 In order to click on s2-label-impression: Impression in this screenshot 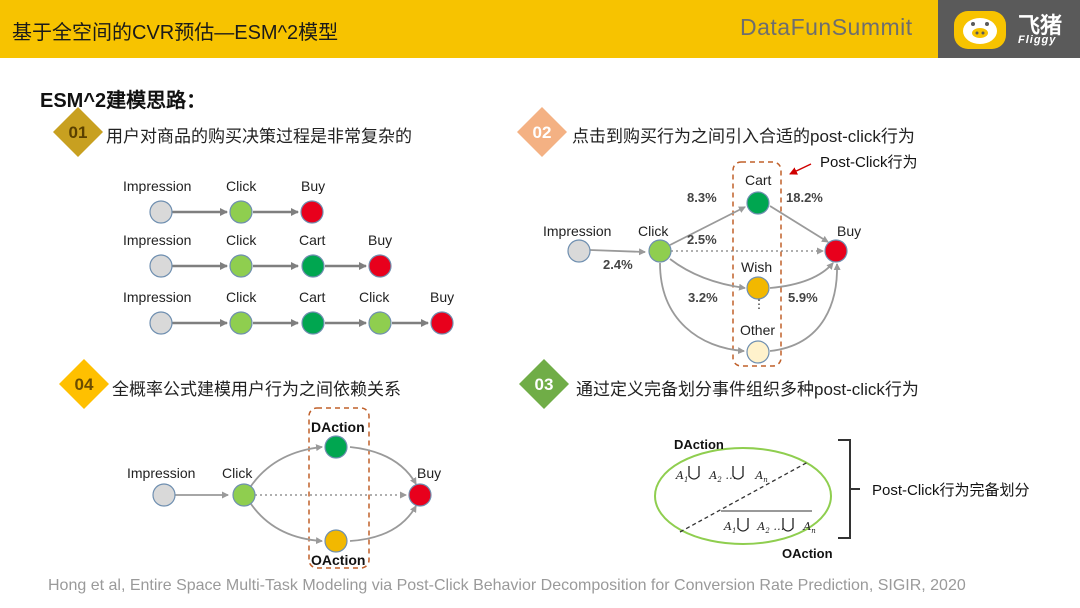, I will do `click(577, 231)`.